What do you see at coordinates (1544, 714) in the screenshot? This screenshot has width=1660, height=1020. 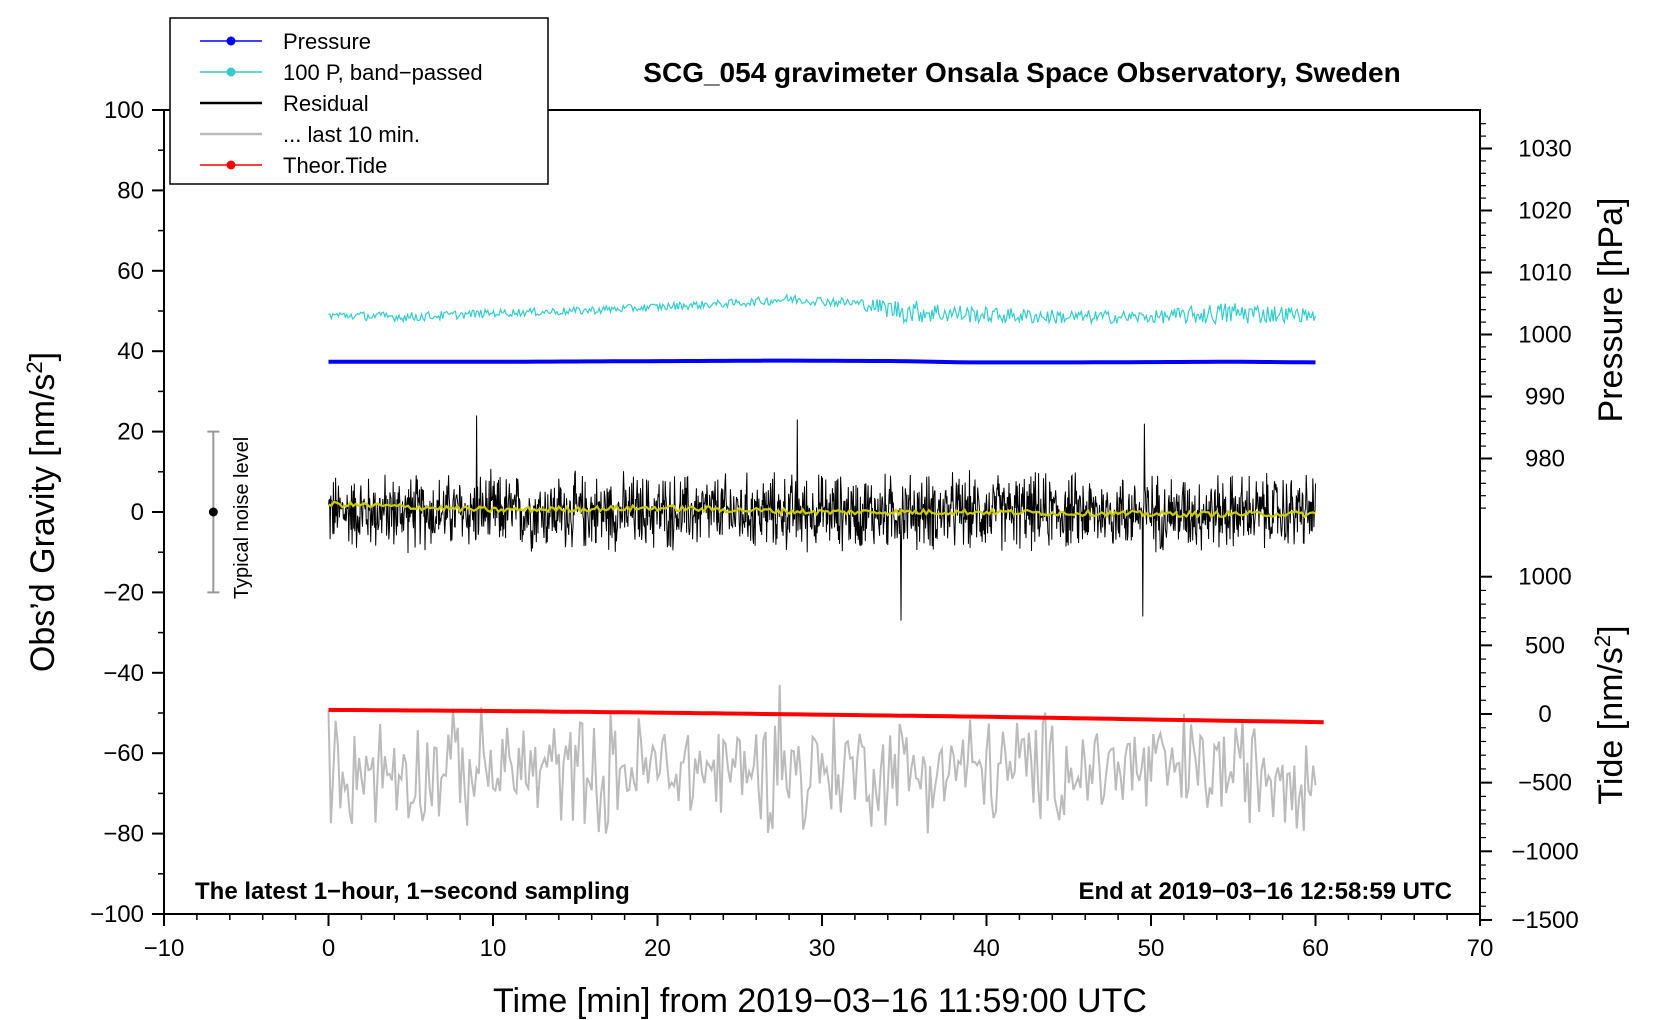 I see `tide-tick-label: 0` at bounding box center [1544, 714].